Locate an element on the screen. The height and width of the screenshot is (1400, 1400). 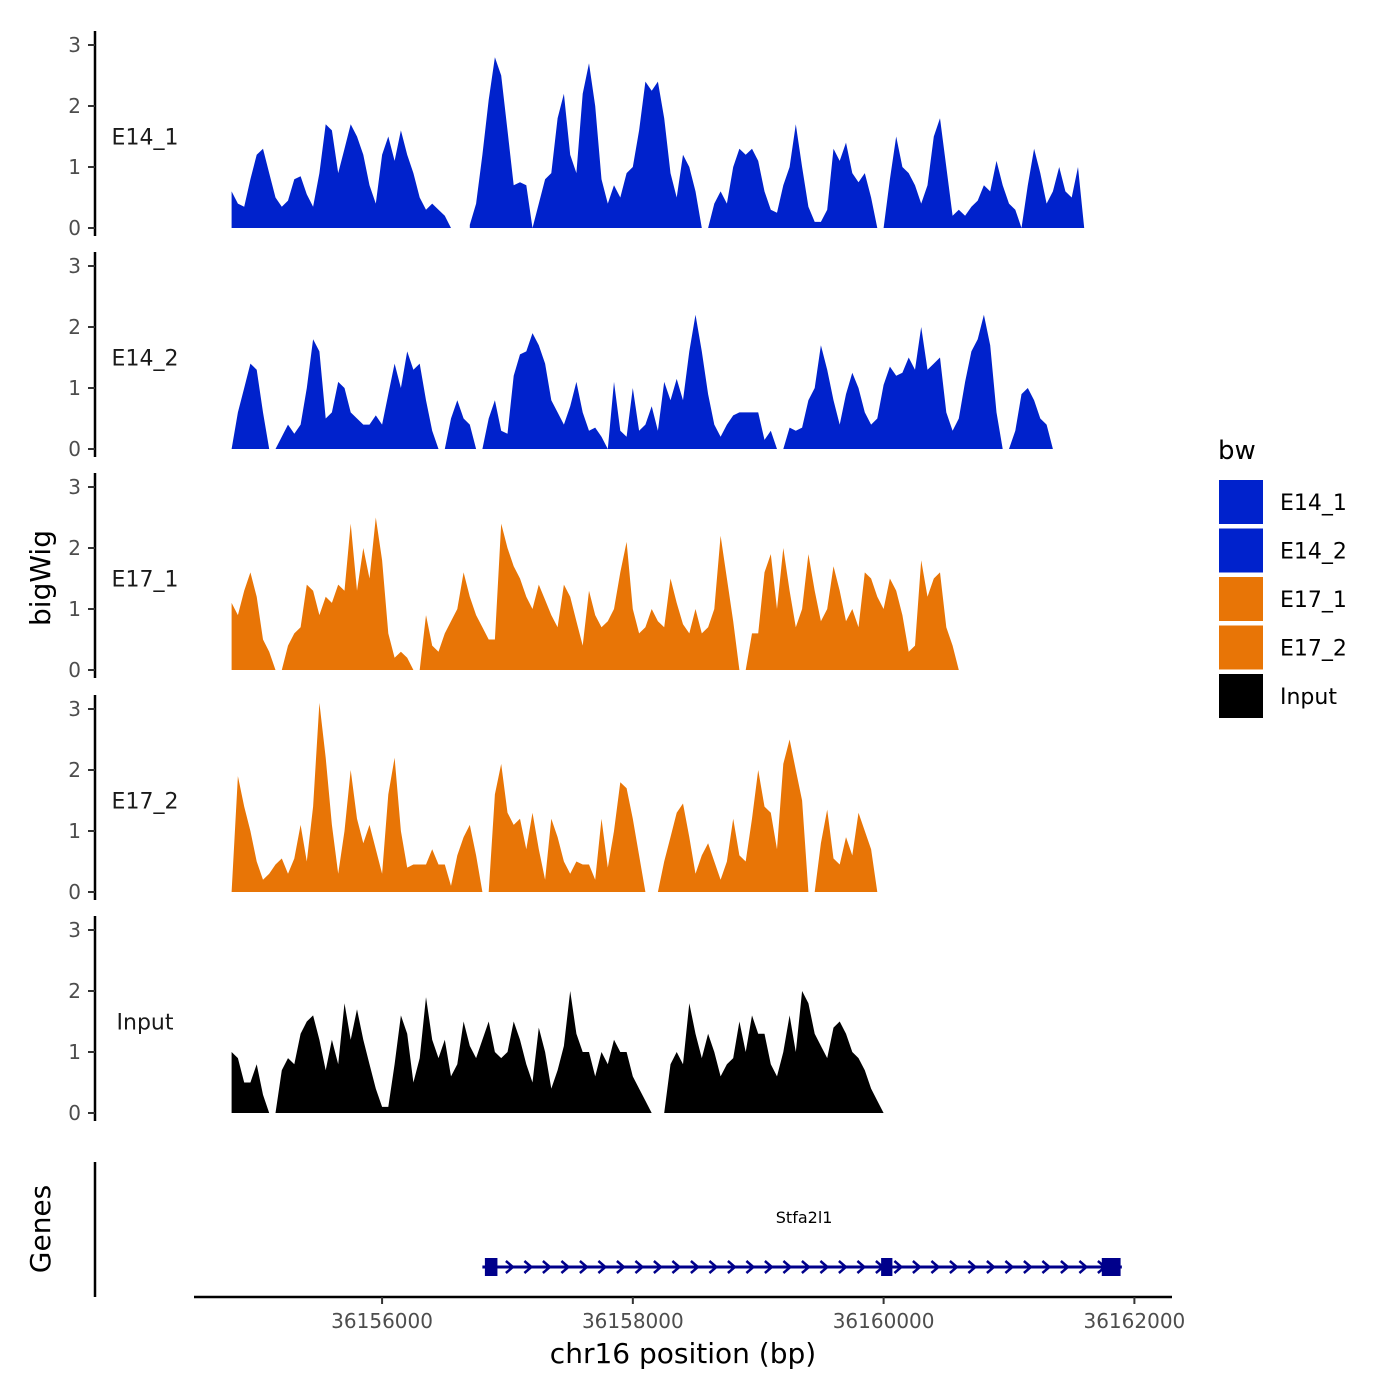
track-panel-E17_1: 0 1 2 3 E17_1 is located at coordinates (513, 577).